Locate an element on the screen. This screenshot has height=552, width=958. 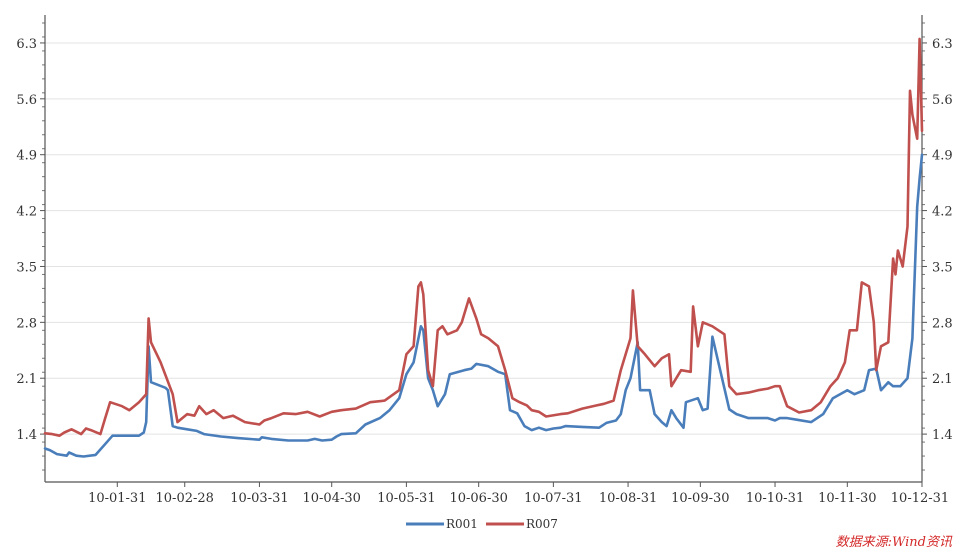
x-tick-label: 10-02-28 is located at coordinates (185, 498).